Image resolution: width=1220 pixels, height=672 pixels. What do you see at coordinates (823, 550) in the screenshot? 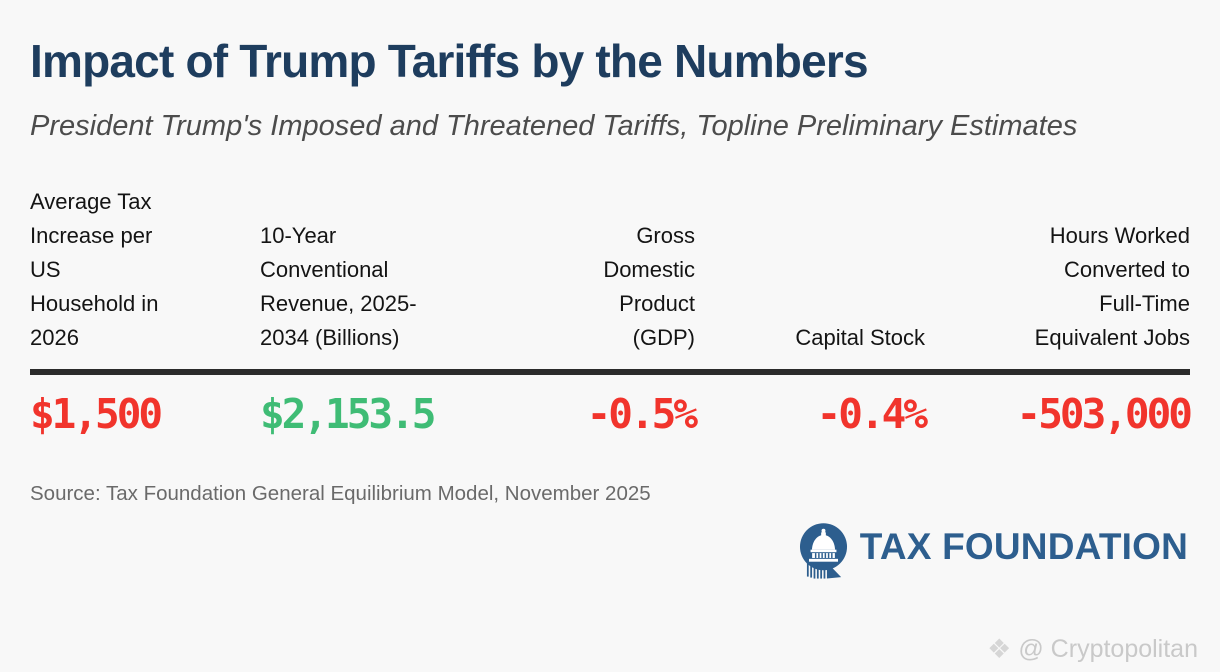
I see `capitol-dome-icon` at bounding box center [823, 550].